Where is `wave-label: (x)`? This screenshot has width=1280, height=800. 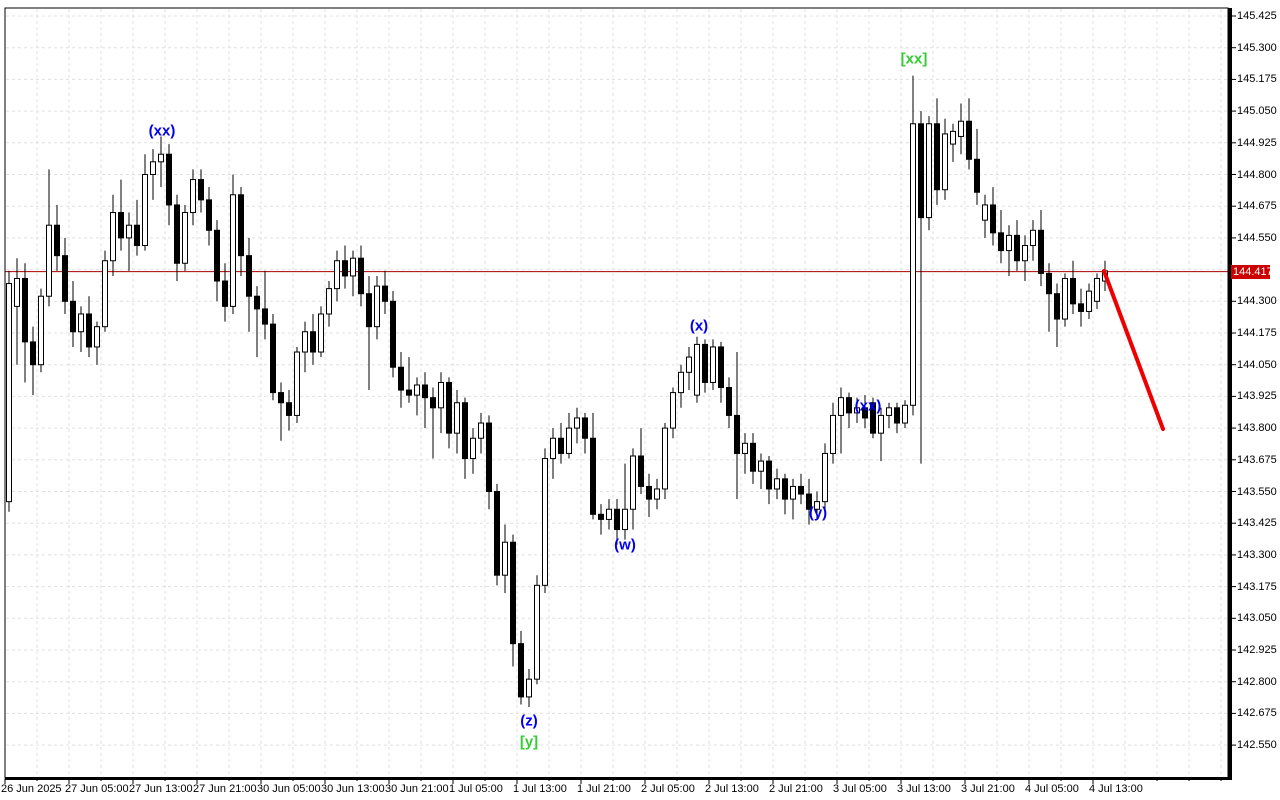
wave-label: (x) is located at coordinates (699, 326).